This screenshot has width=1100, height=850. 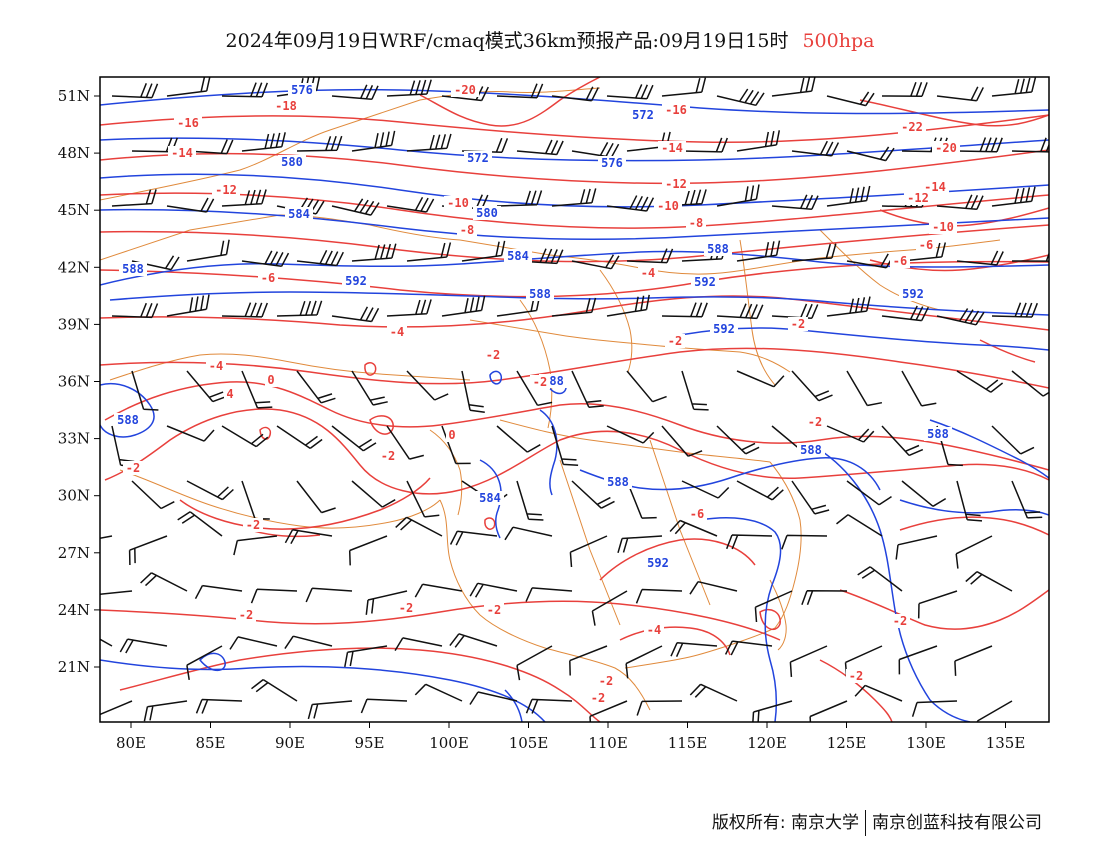 I want to click on height-contour-label: 584, so click(x=299, y=214).